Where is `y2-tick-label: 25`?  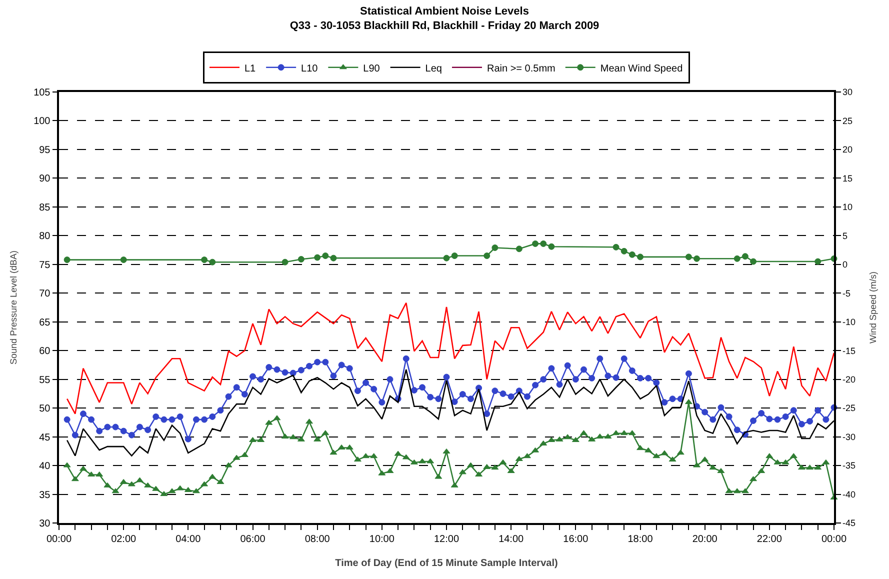 y2-tick-label: 25 is located at coordinates (847, 121).